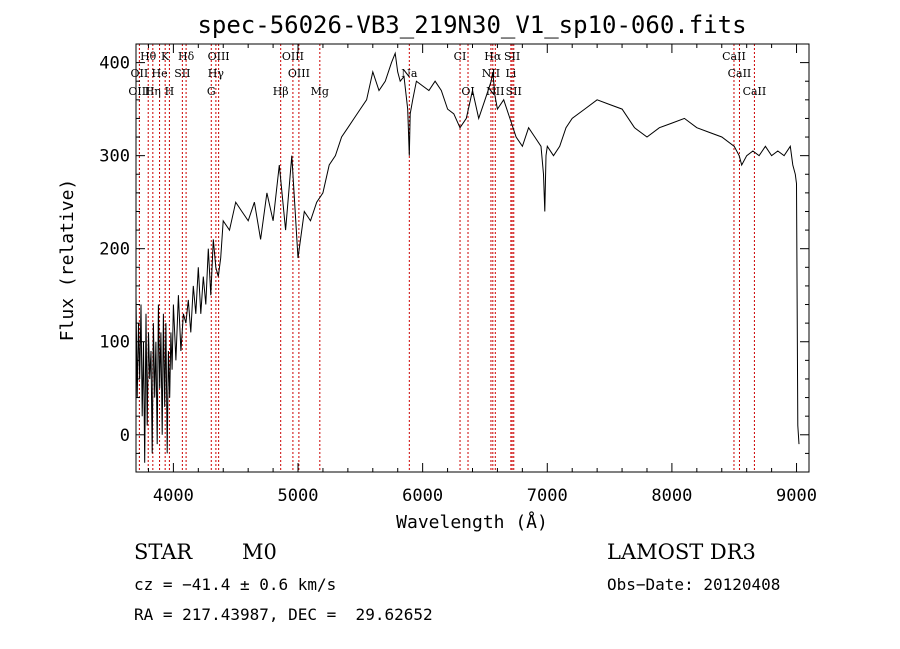 This screenshot has width=900, height=649. What do you see at coordinates (163, 552) in the screenshot?
I see `object-class: STAR` at bounding box center [163, 552].